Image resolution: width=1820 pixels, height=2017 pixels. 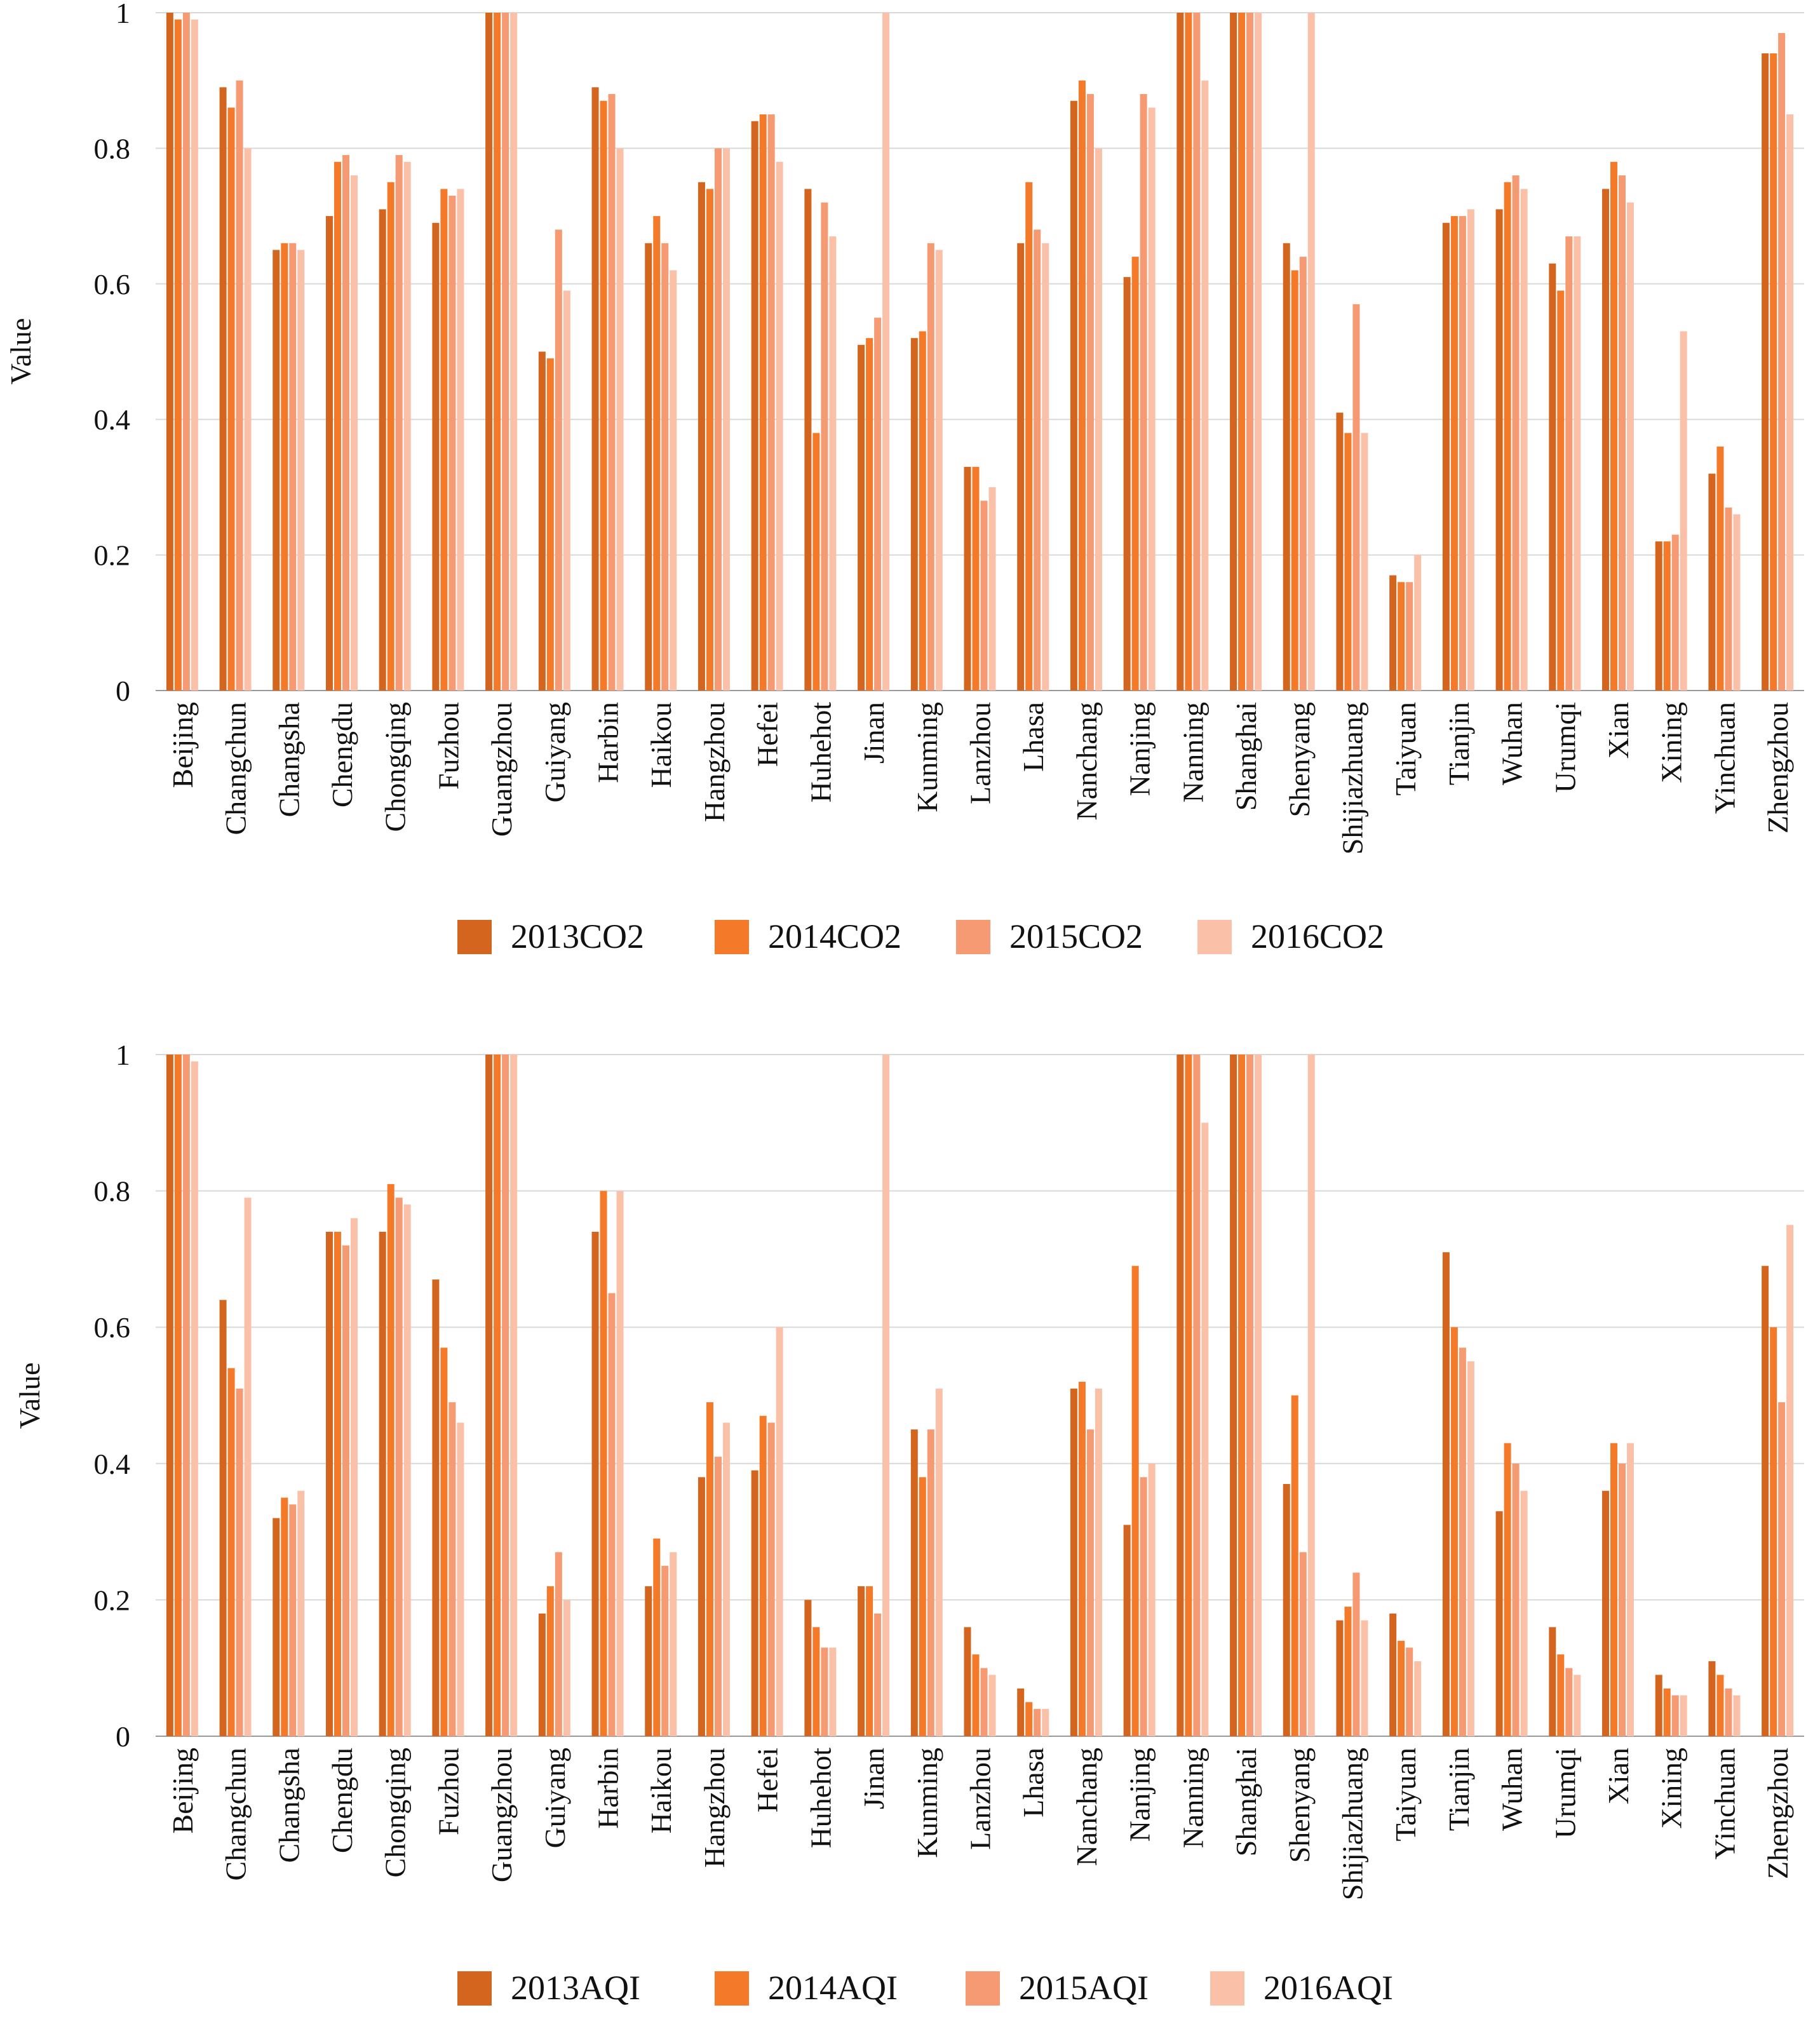 I want to click on bar-2016aqi-shijiazhuang, so click(x=1365, y=1678).